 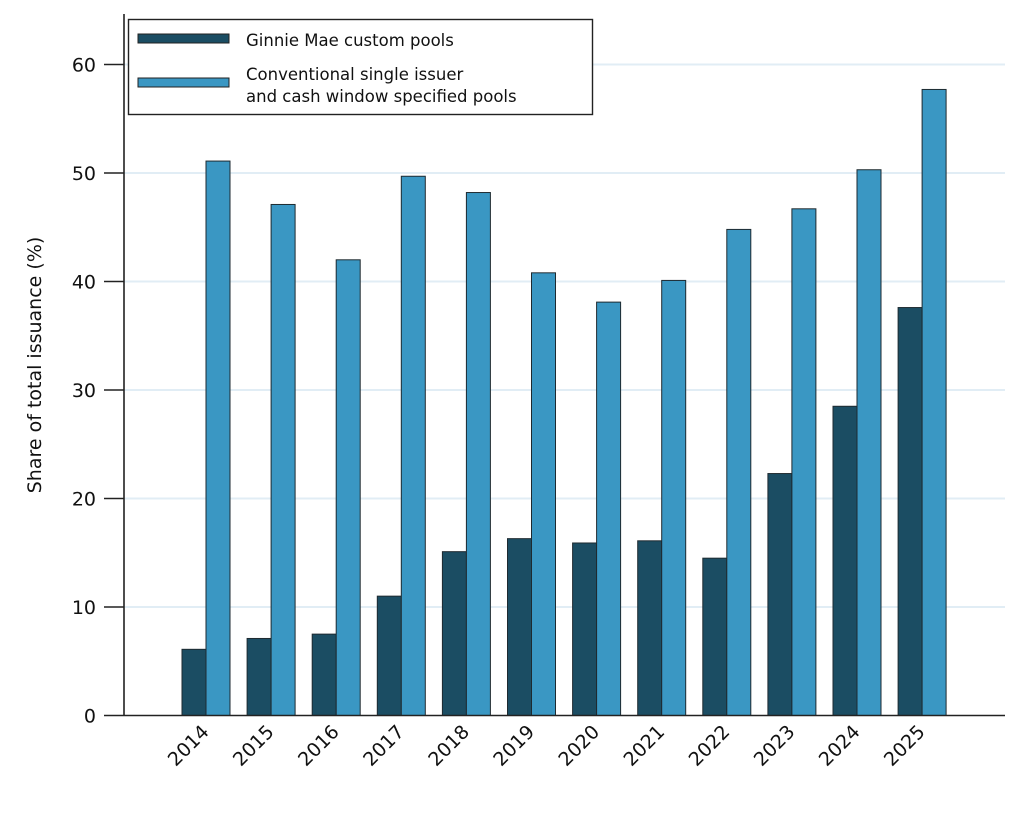 What do you see at coordinates (519, 627) in the screenshot?
I see `bar-ginnie-mae-2019` at bounding box center [519, 627].